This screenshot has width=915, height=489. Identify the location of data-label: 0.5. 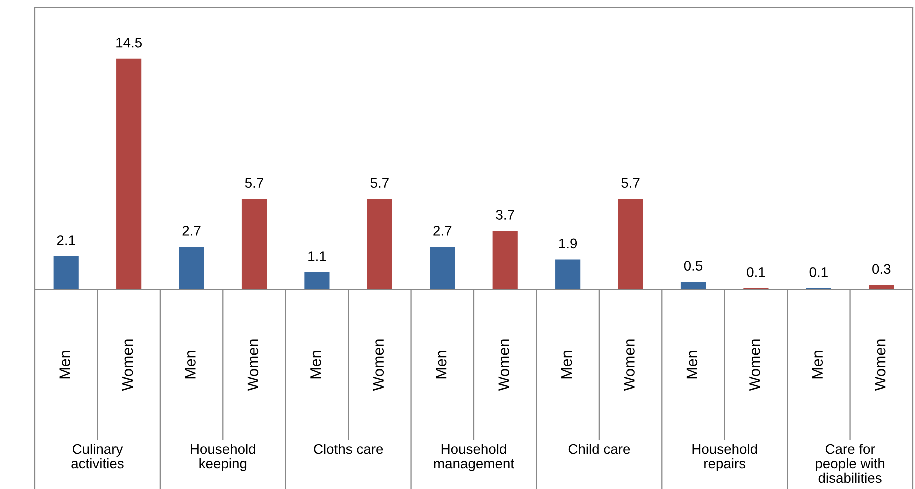
(693, 266).